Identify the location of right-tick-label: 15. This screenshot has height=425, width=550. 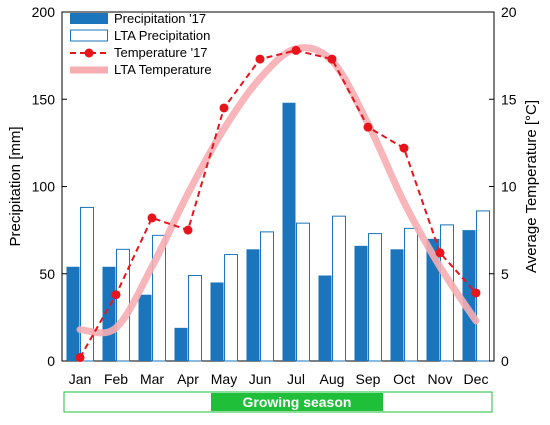
(509, 99).